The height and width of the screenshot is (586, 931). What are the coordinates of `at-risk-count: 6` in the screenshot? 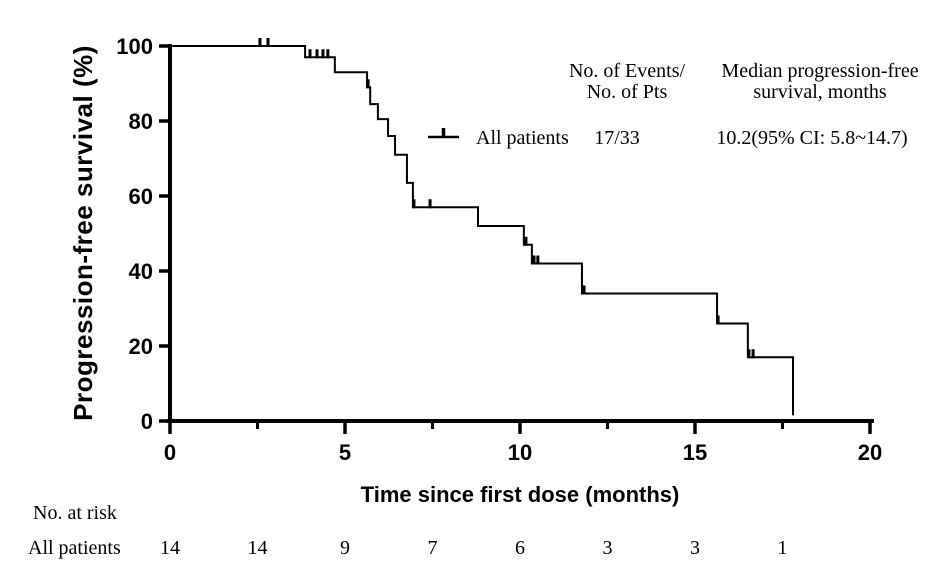 It's located at (520, 548).